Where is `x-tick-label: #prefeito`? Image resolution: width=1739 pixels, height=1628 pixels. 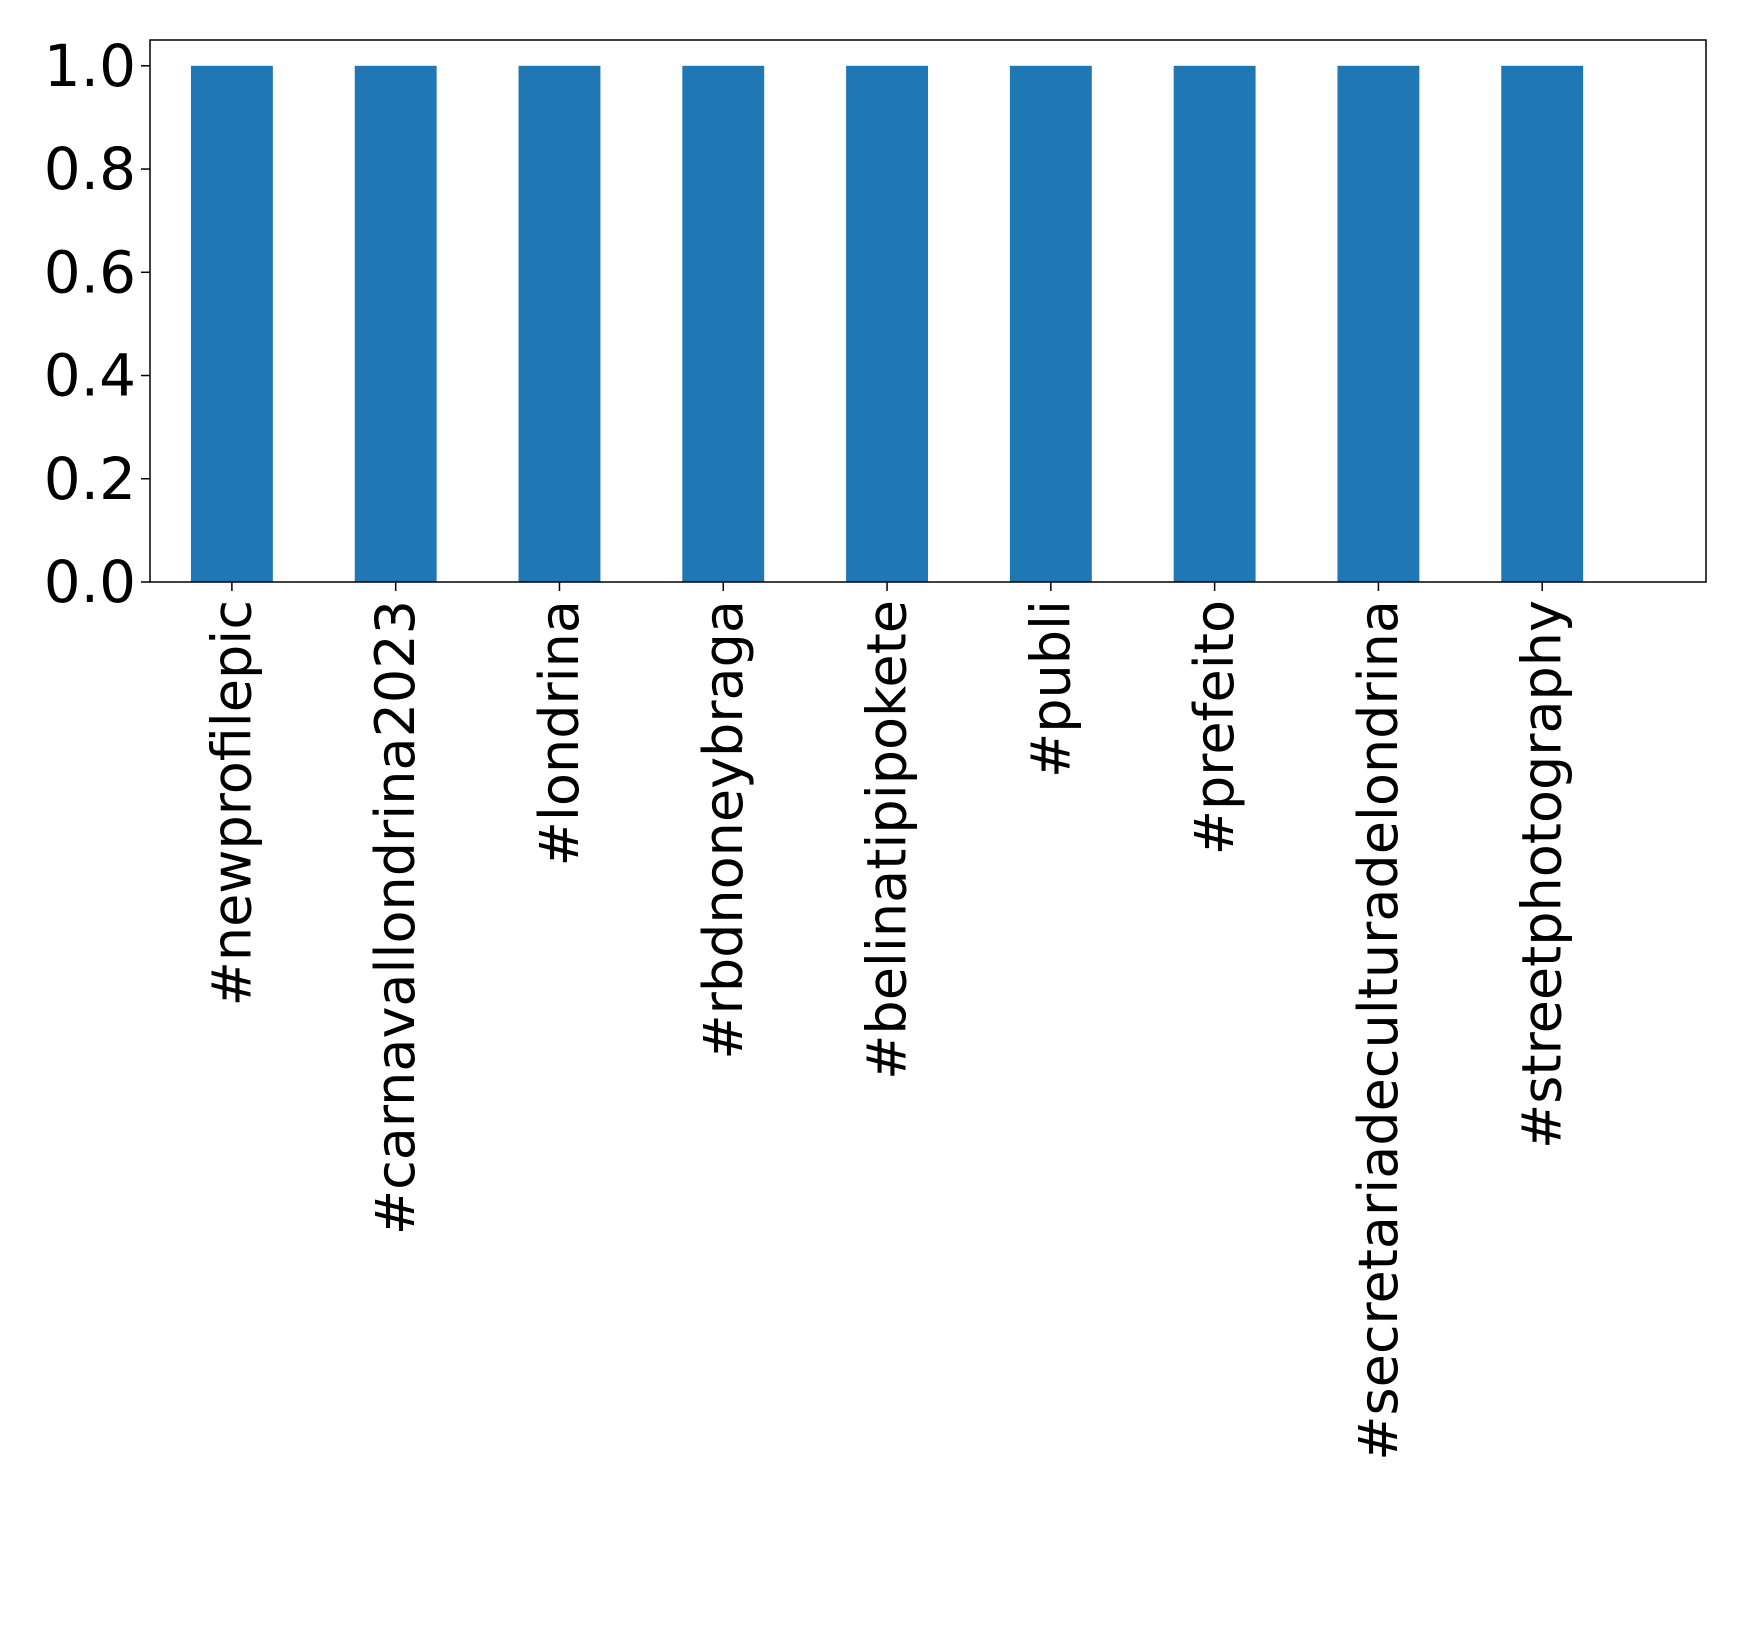
x-tick-label: #prefeito is located at coordinates (1214, 727).